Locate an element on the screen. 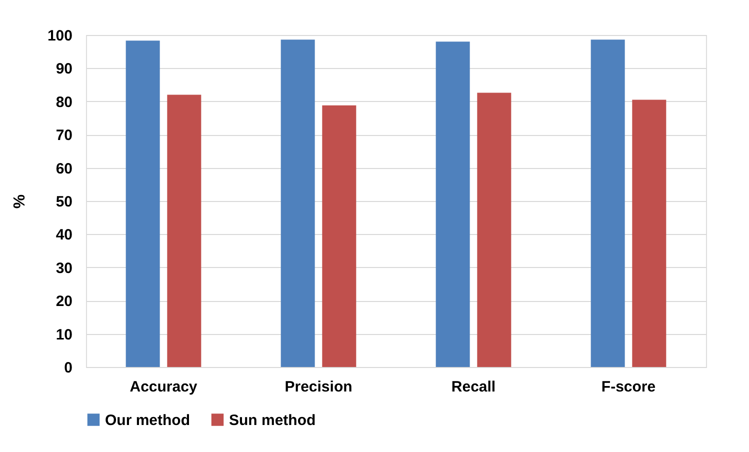  y-tick-label: 50 is located at coordinates (64, 202).